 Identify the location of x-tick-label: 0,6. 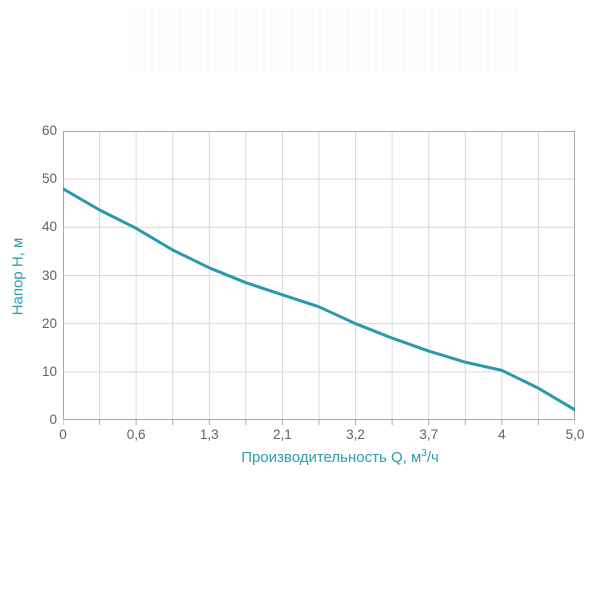
(136, 434).